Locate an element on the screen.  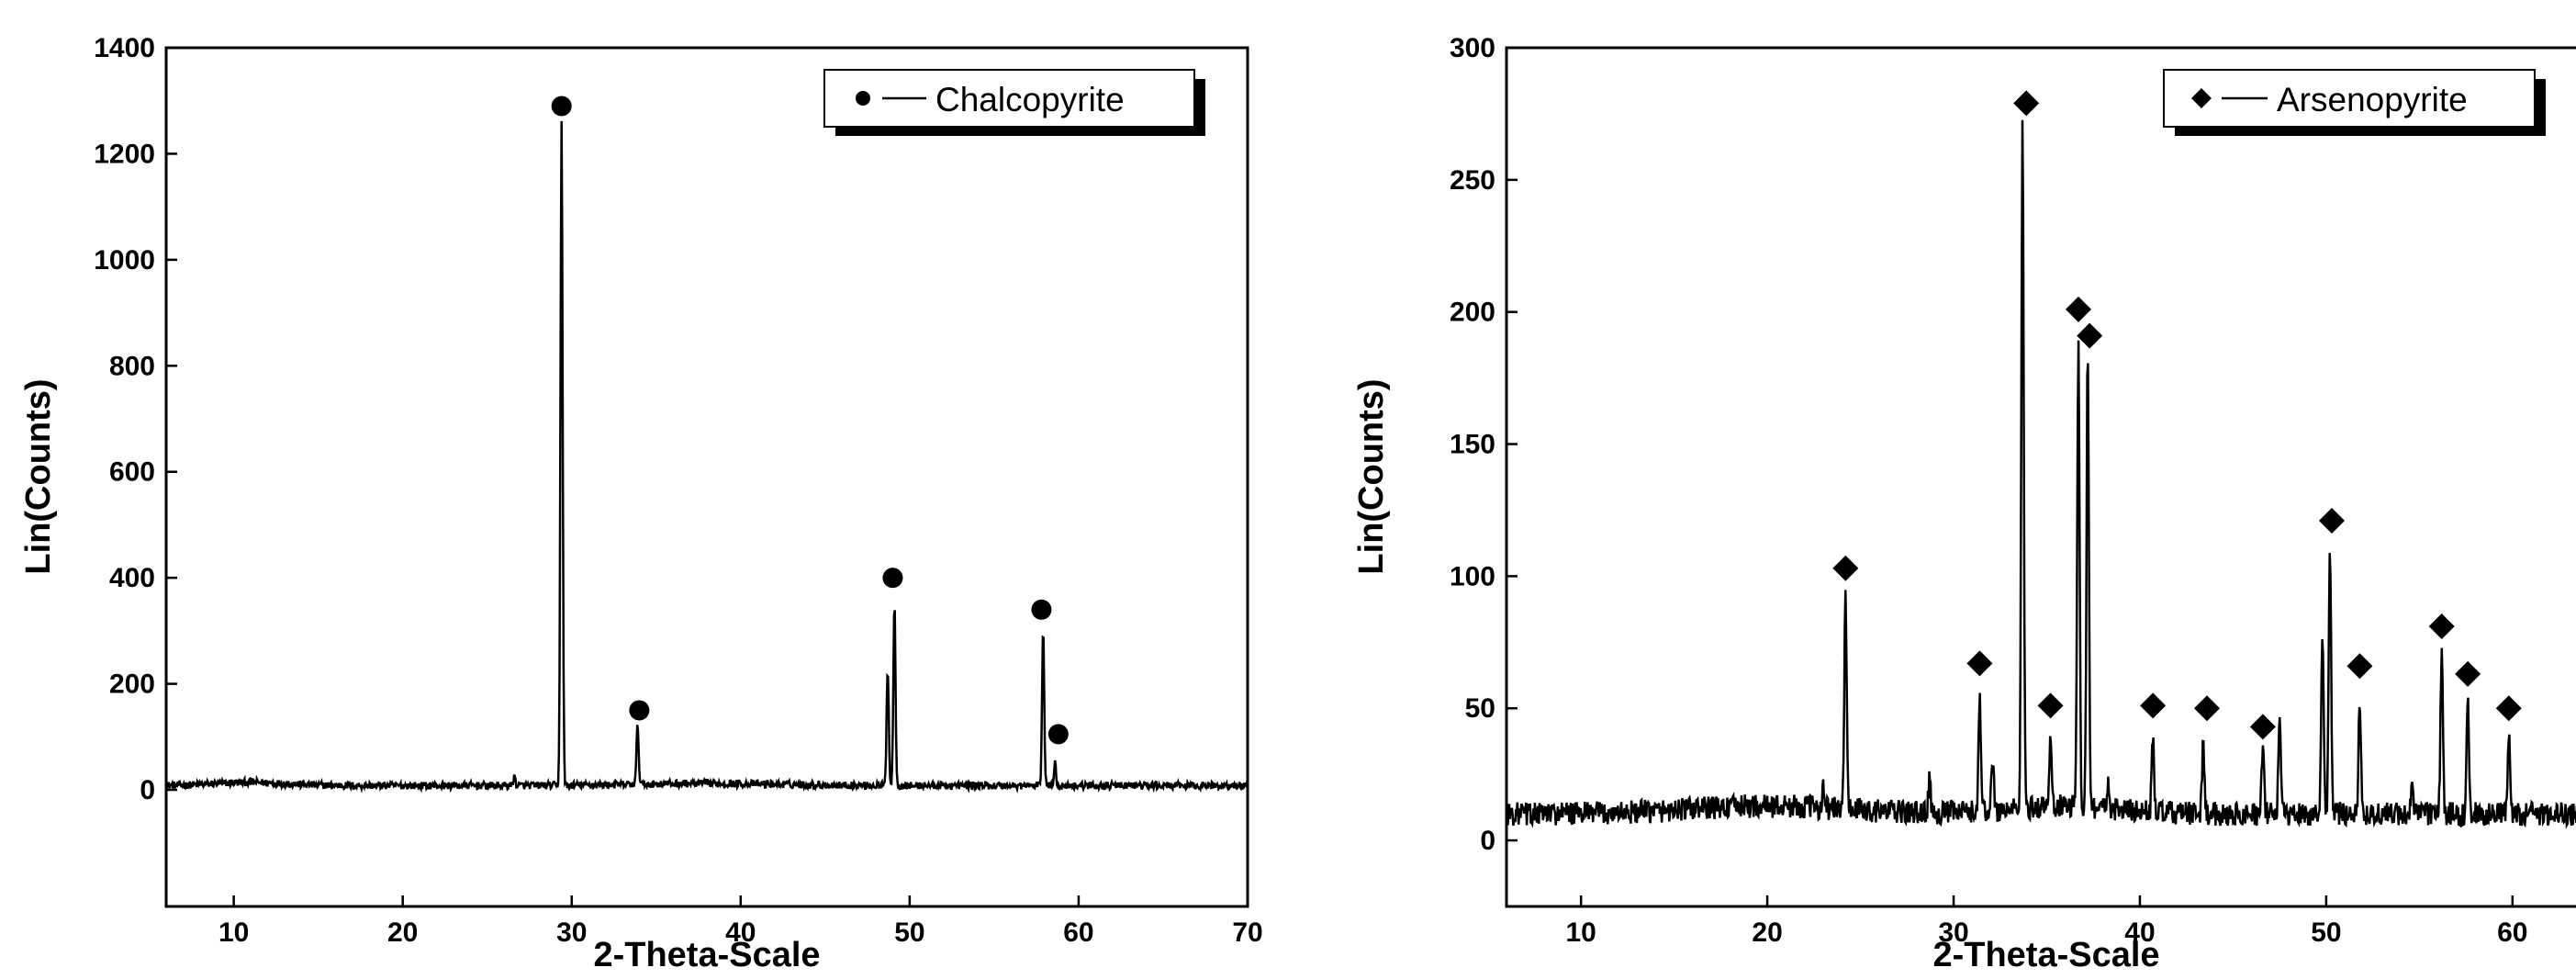
y-tick-label: 1000 is located at coordinates (124, 260).